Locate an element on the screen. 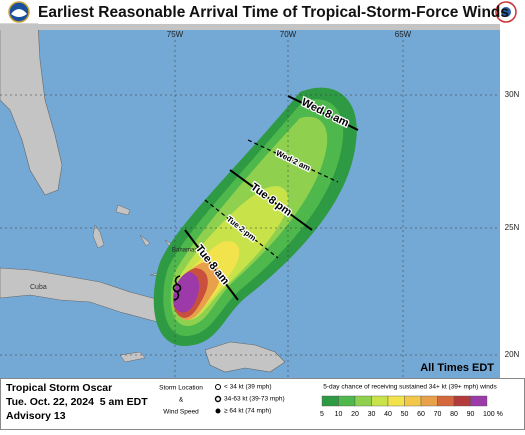 The width and height of the screenshot is (525, 435). advisory: Advisory 13 is located at coordinates (36, 416).